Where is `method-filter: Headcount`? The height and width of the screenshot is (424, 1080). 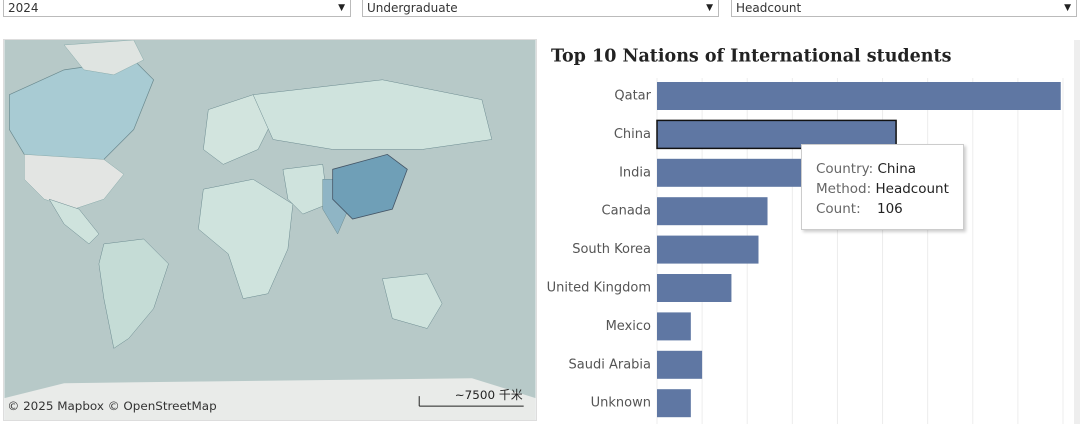 method-filter: Headcount is located at coordinates (904, 8).